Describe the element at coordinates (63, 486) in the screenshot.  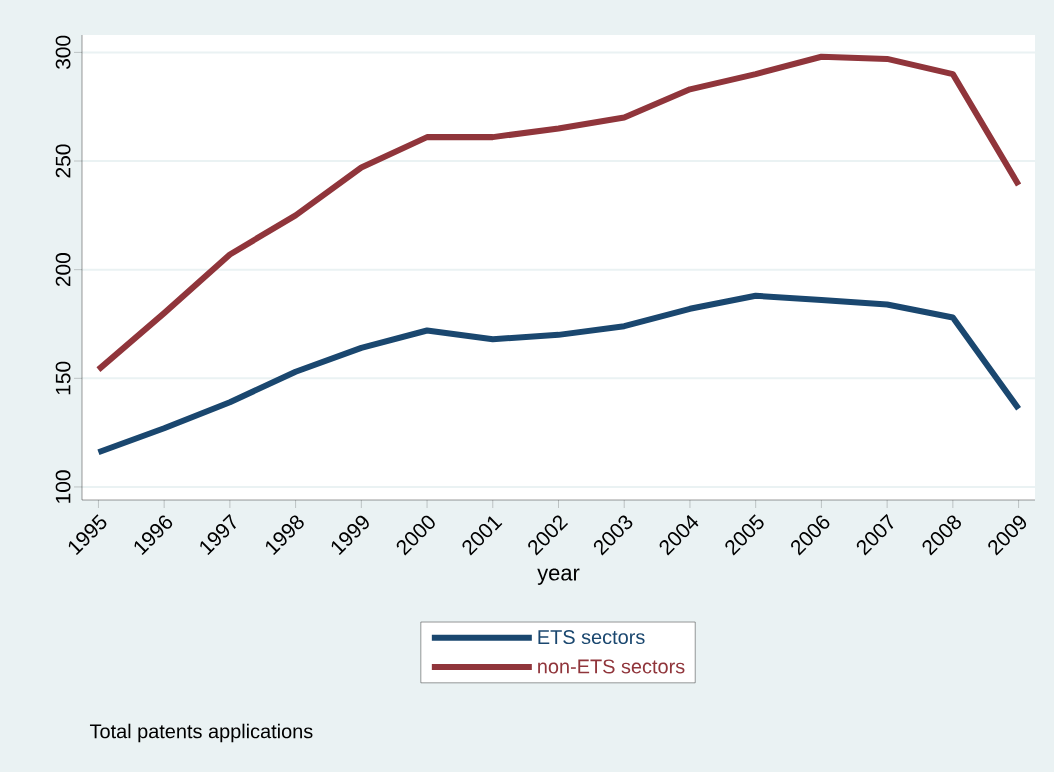
I see `y-tick-label: 100` at that location.